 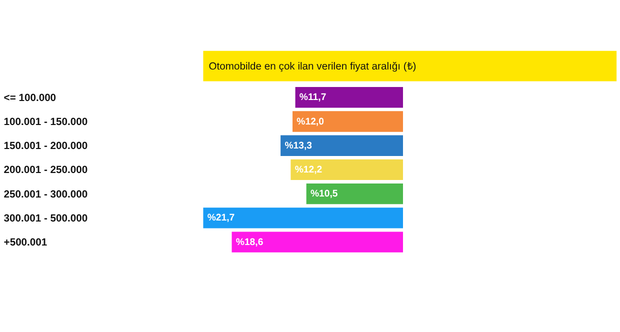 What do you see at coordinates (46, 146) in the screenshot?
I see `y-tick-label: 150.001 - 200.000` at bounding box center [46, 146].